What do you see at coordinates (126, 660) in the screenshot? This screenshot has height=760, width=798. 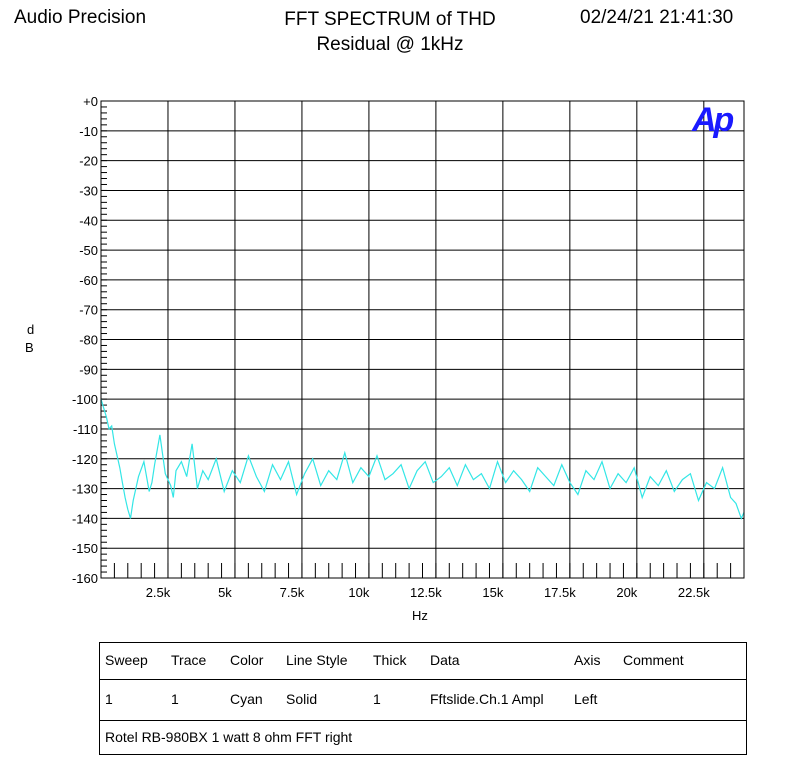 I see `legend-header-sweep: Sweep` at bounding box center [126, 660].